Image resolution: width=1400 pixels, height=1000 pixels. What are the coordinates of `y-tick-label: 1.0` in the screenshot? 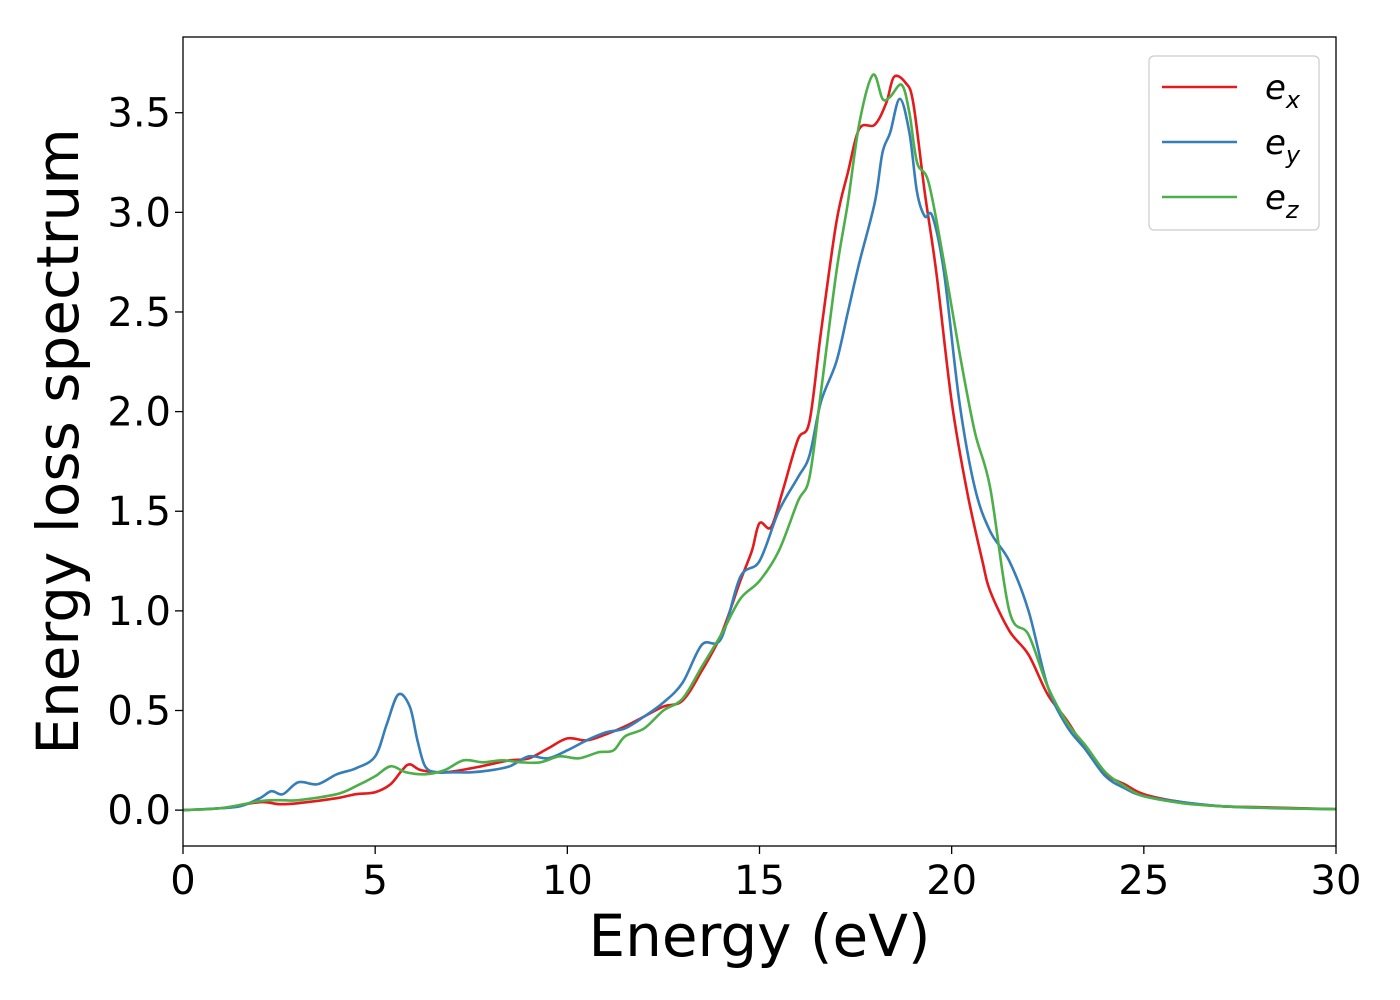 It's located at (139, 612).